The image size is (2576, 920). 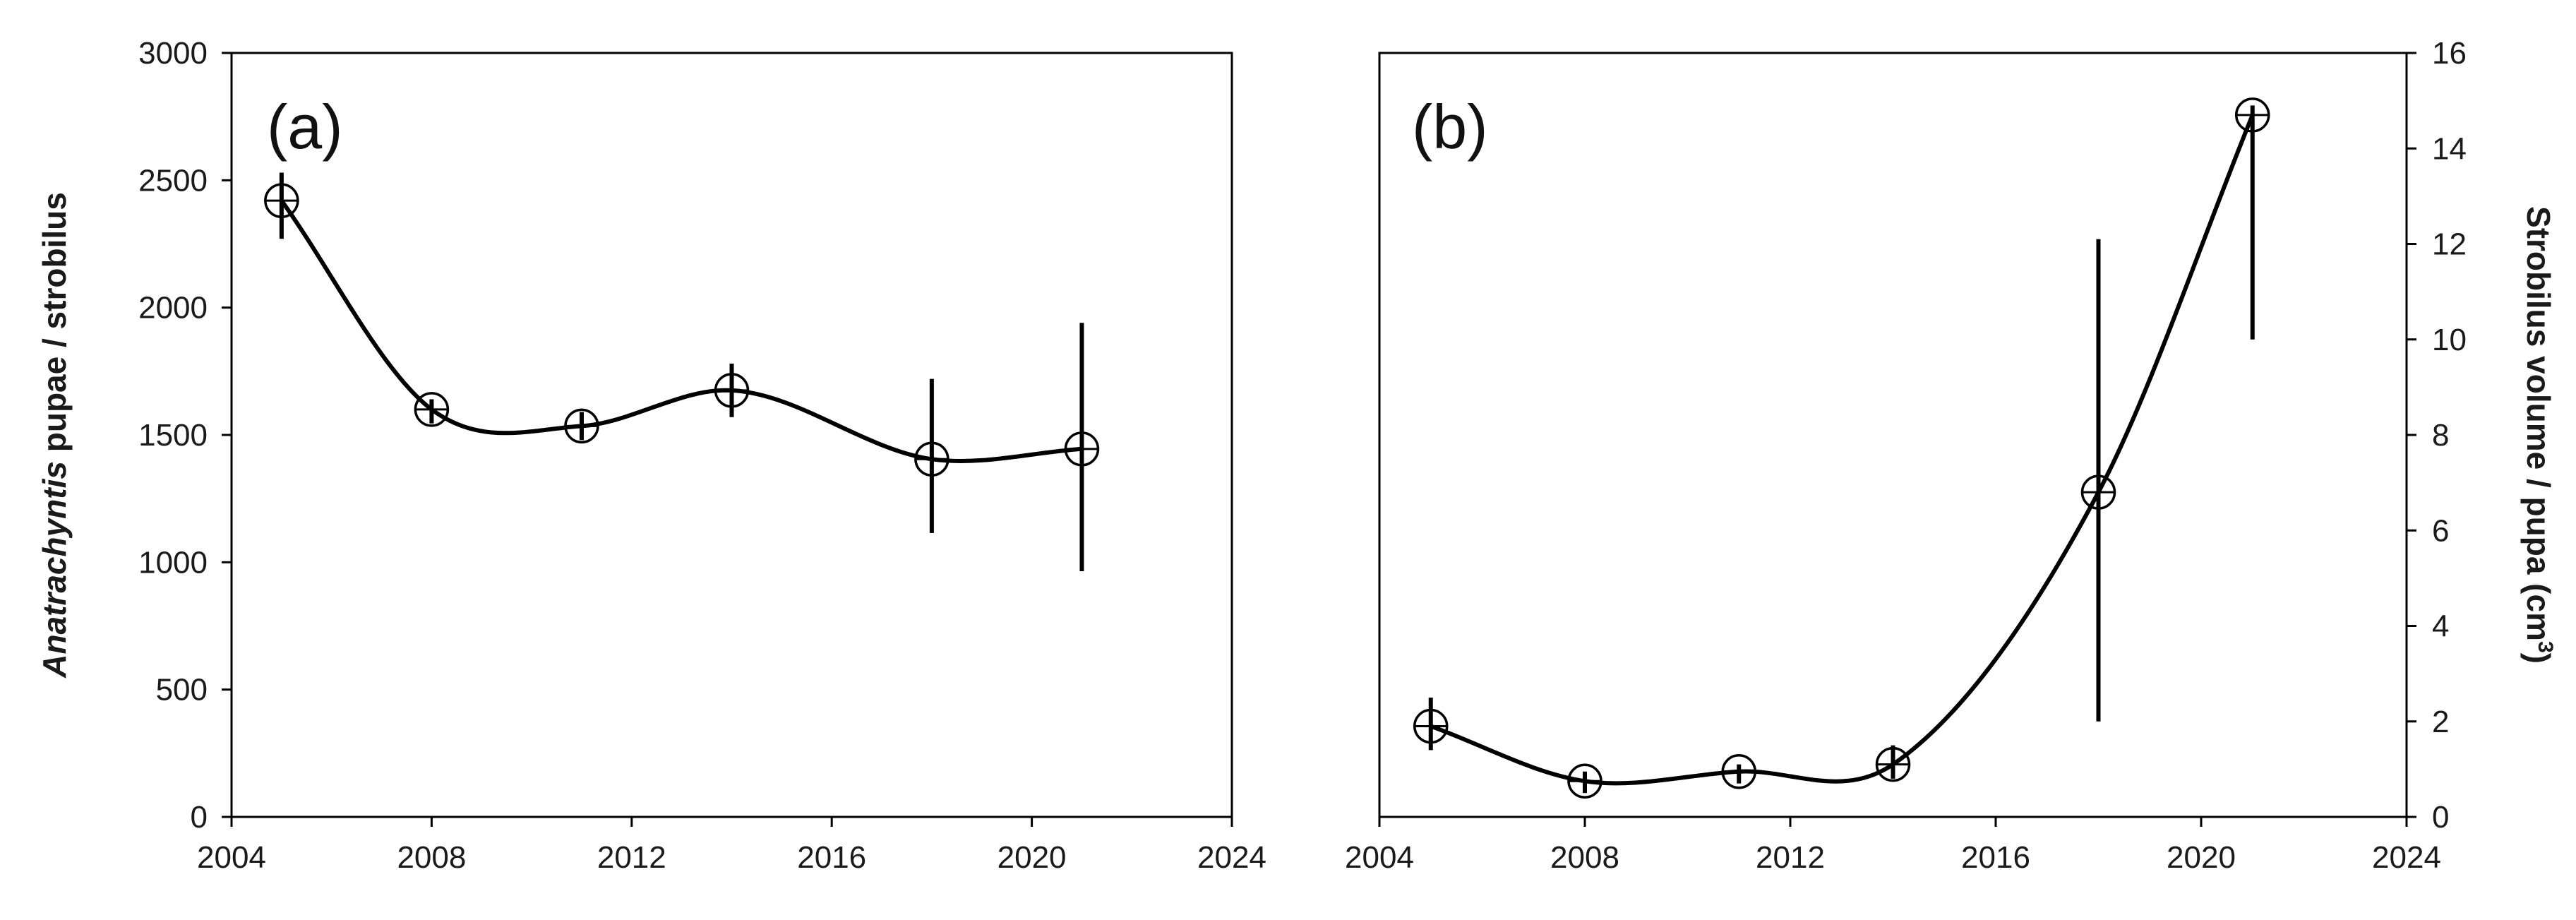 I want to click on panel-b-y-tick-label: 2, so click(x=2440, y=722).